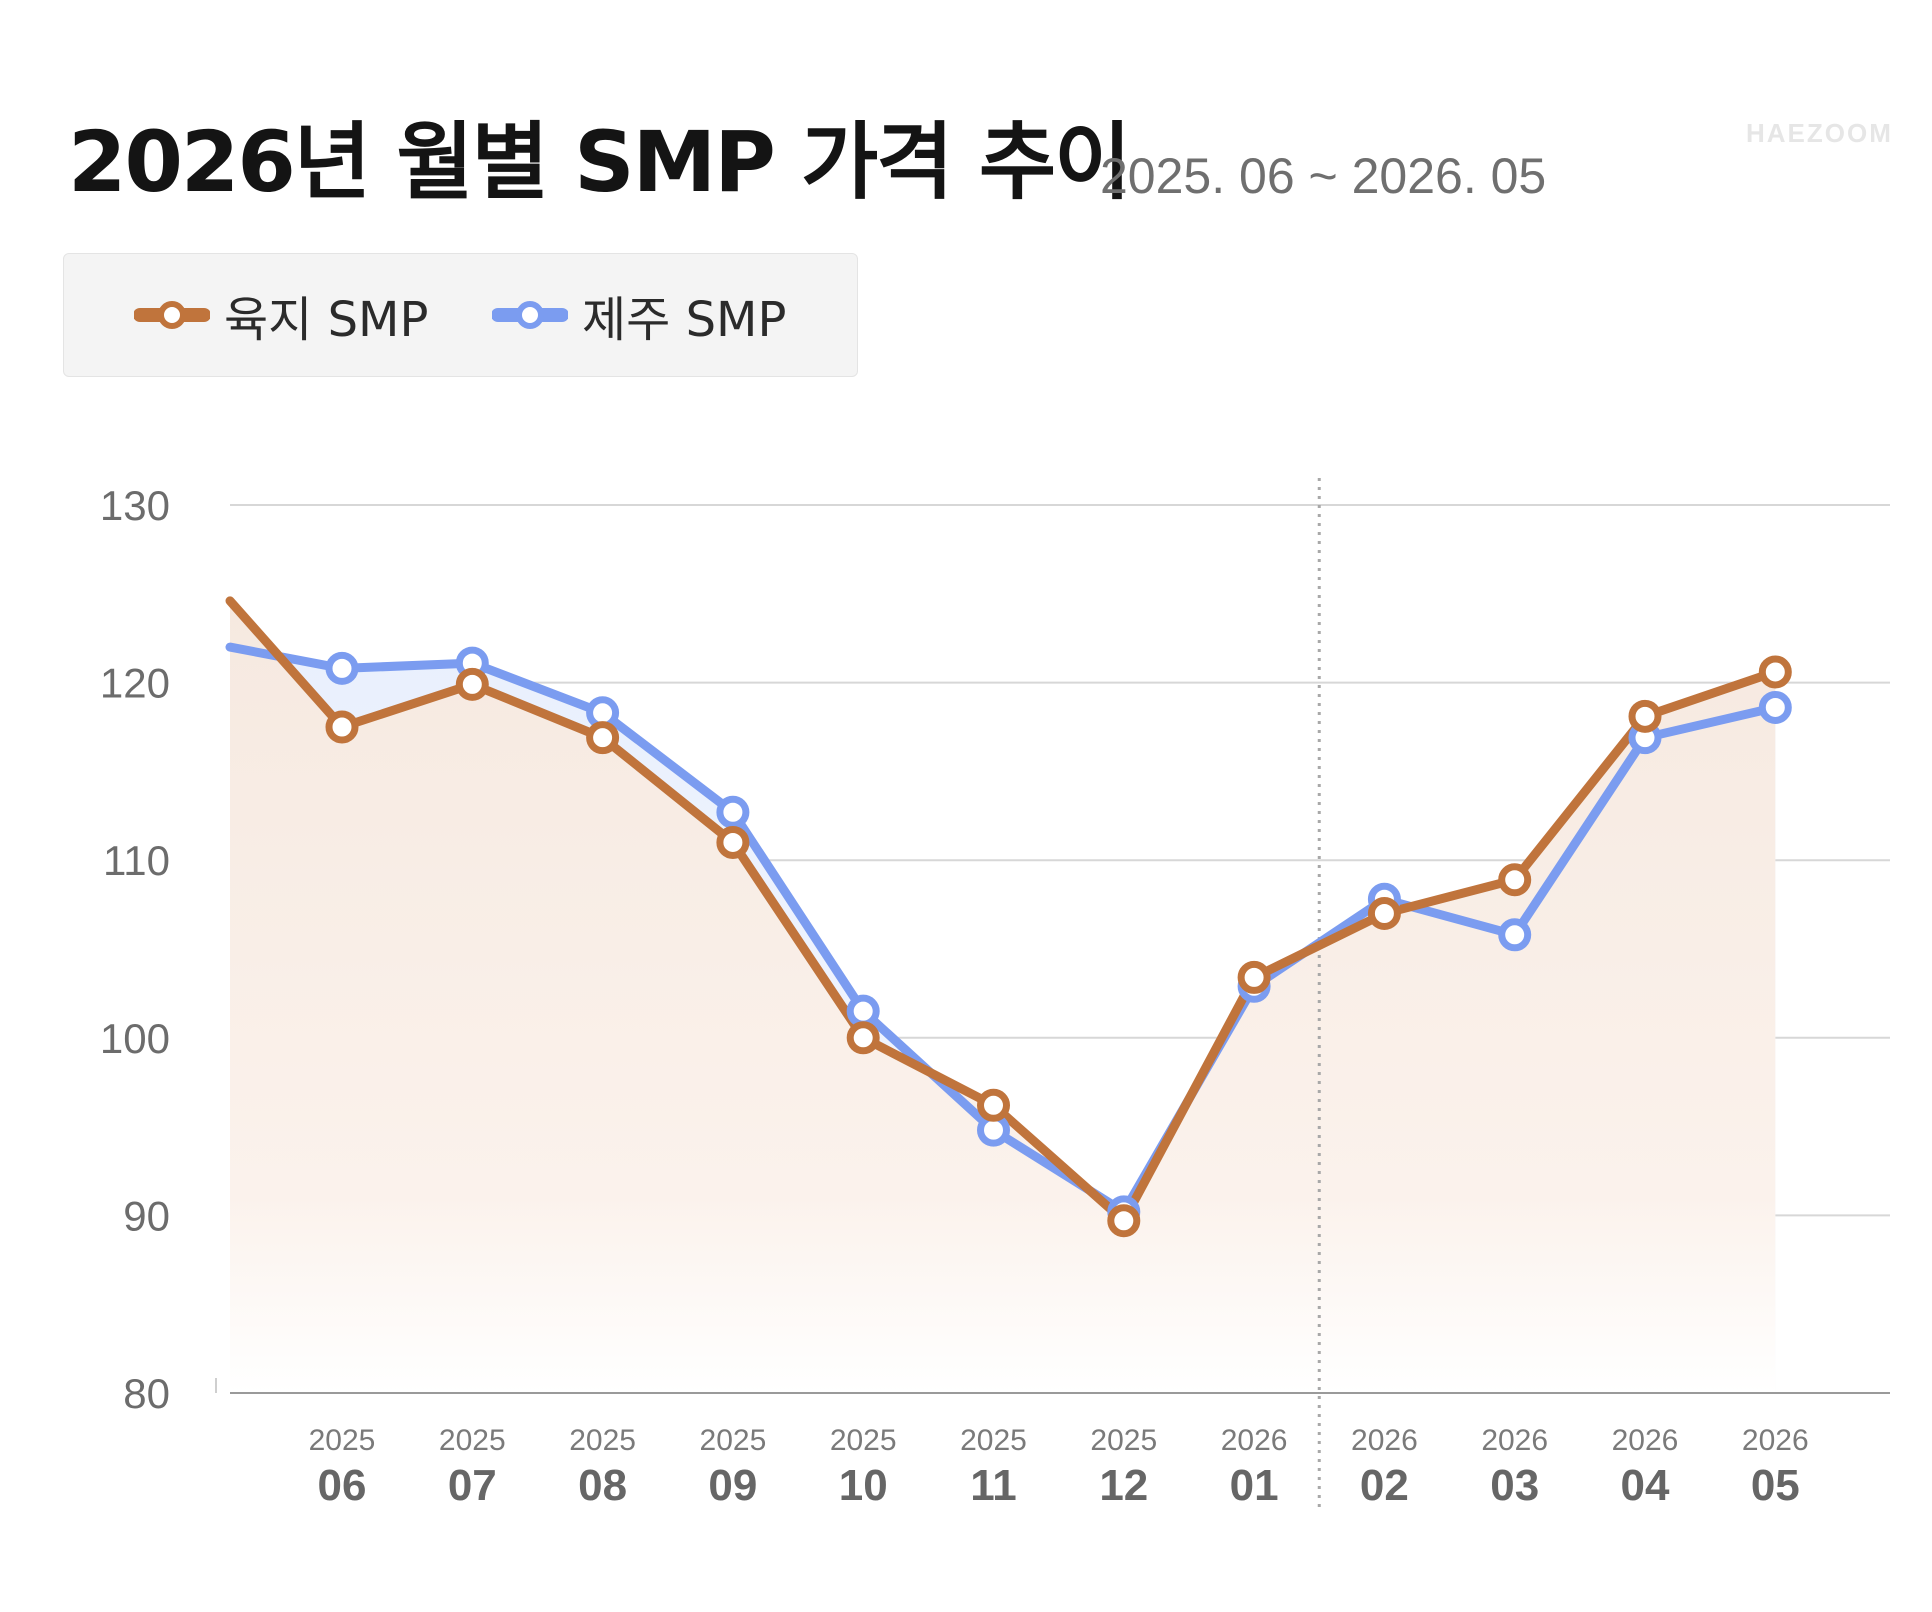 This screenshot has height=1612, width=1932. Describe the element at coordinates (1254, 1485) in the screenshot. I see `x-tick-month: 01` at that location.